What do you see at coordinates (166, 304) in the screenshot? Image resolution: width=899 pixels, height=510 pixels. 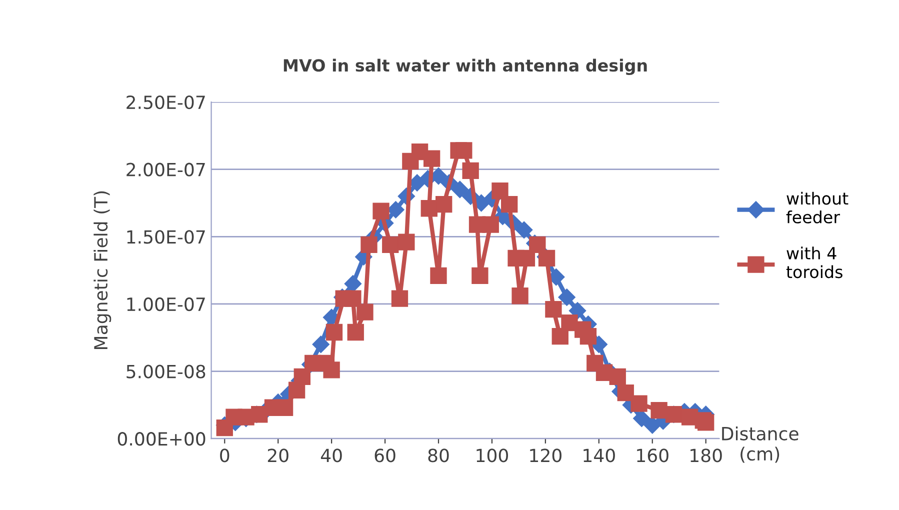 I see `y-tick-label: 1.00E-07` at bounding box center [166, 304].